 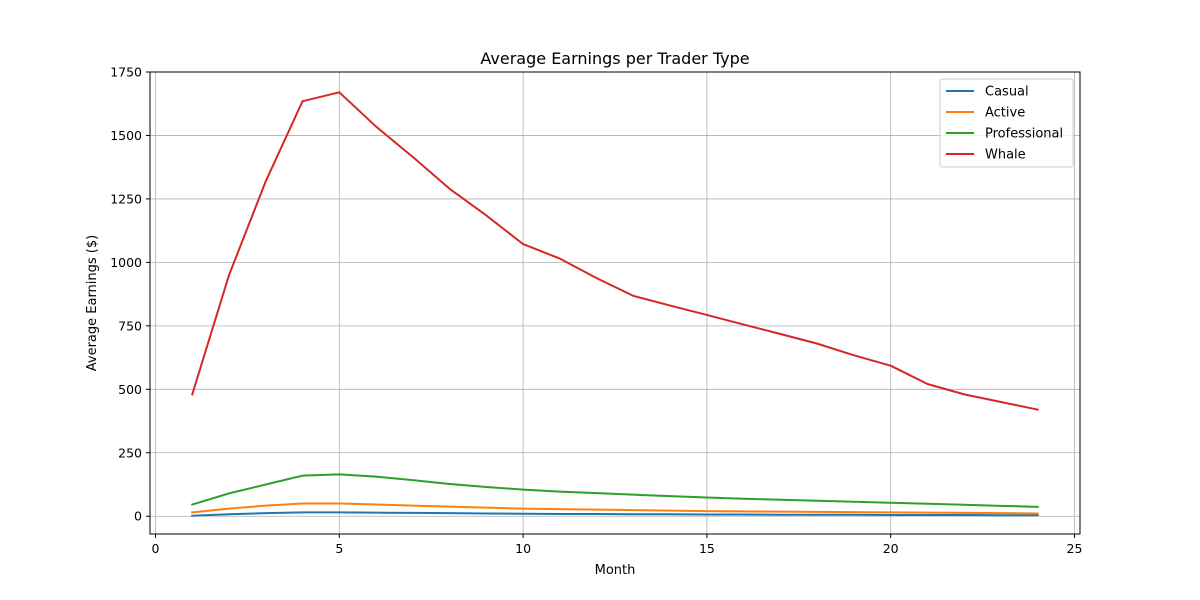 I want to click on y-tick-label: 500, so click(x=130, y=389).